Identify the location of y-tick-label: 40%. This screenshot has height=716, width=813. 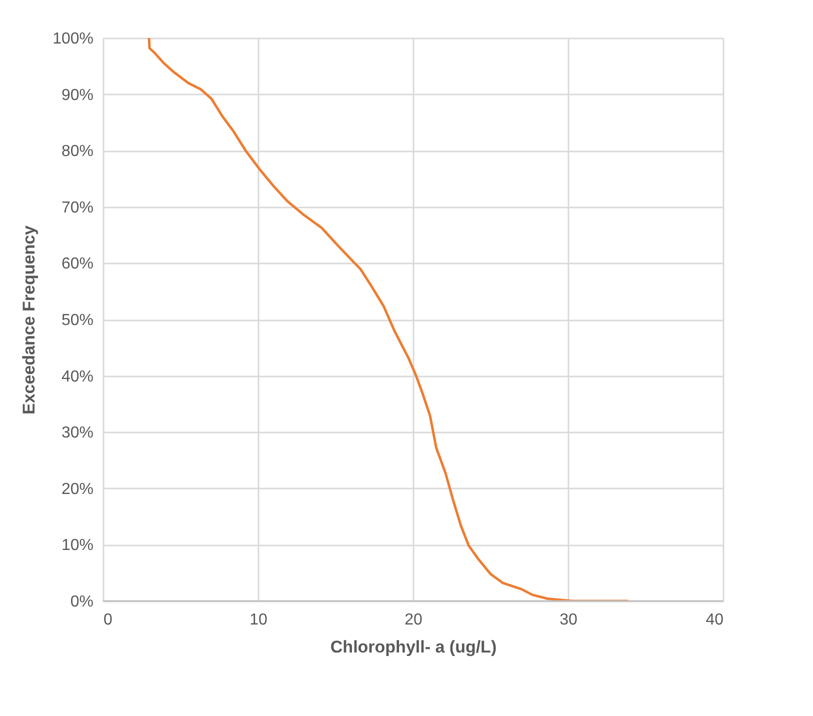
(77, 377).